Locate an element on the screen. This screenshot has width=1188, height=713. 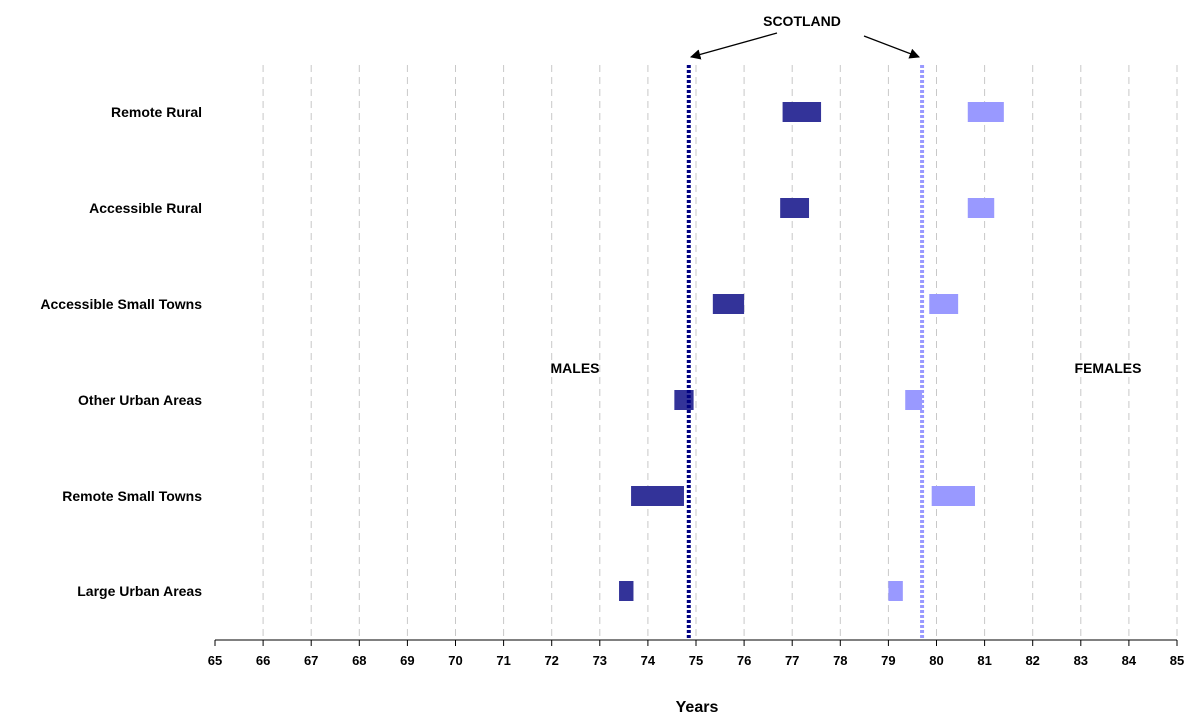
category-label: Large Urban Areas is located at coordinates (139, 591).